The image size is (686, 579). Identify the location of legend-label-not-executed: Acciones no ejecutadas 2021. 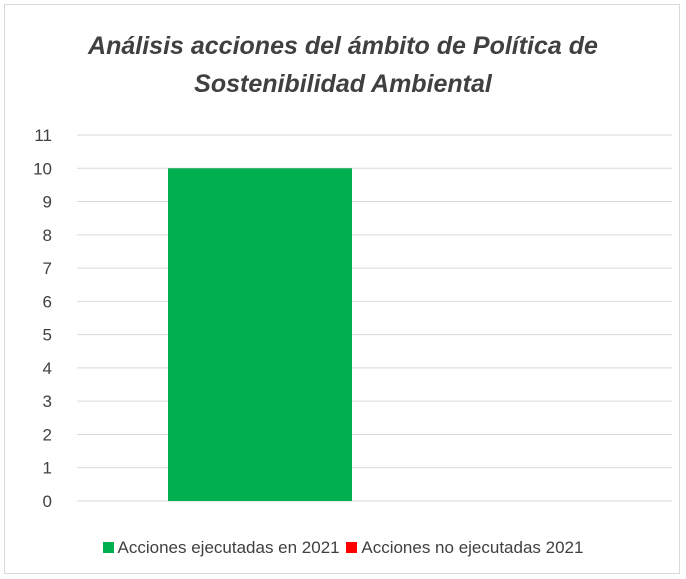
(472, 547).